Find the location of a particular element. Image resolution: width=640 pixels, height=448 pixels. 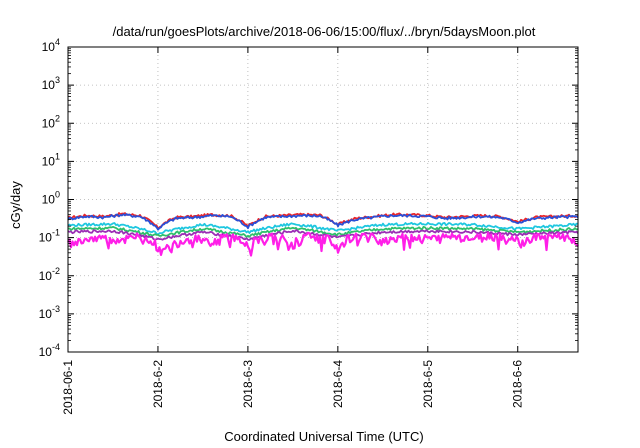

x-tick-label: 2018-6-2 is located at coordinates (158, 384).